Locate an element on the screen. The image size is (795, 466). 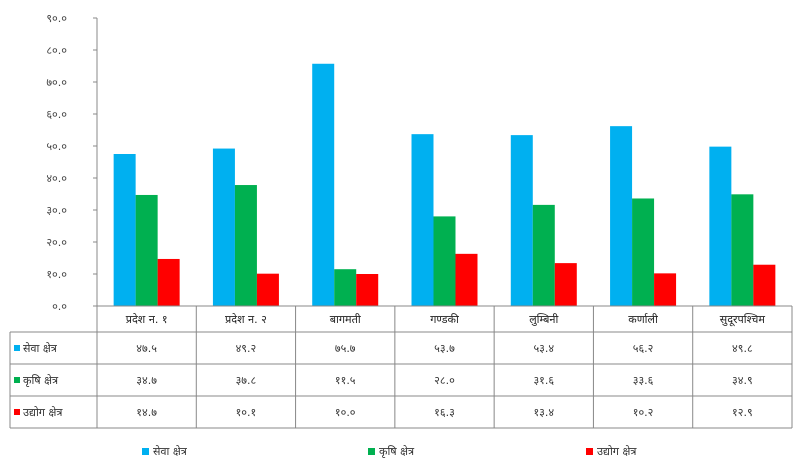
legend-label: कृषि क्षेत्र is located at coordinates (397, 451).